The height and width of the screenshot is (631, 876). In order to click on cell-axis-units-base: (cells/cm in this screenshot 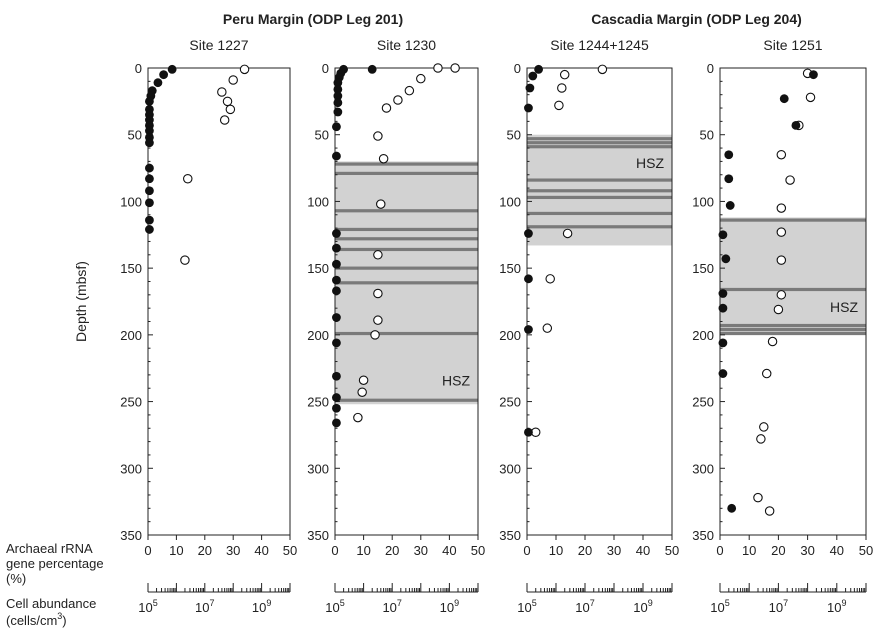, I will do `click(31, 620)`.